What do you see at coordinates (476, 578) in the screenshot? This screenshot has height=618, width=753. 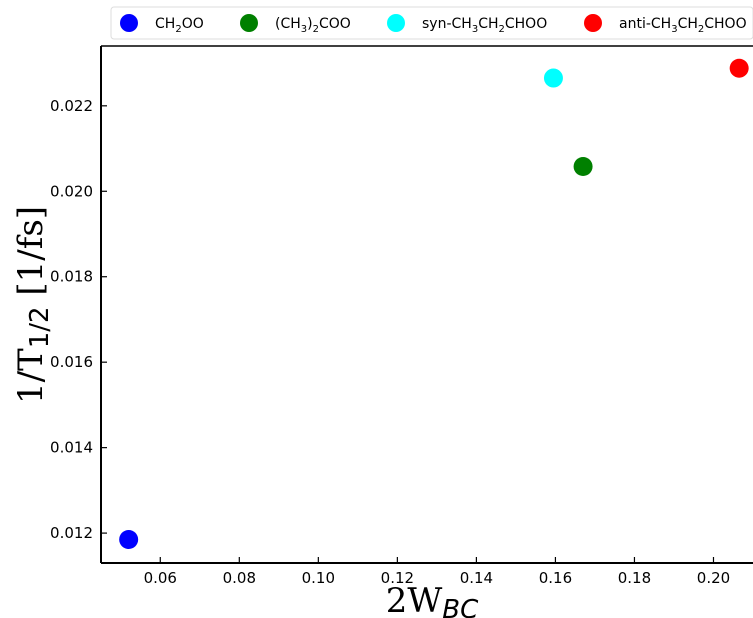 I see `x-tick-label: 0.14` at bounding box center [476, 578].